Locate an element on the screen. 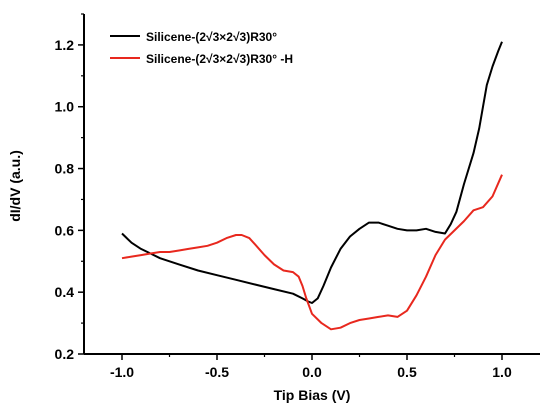  legend-label-1: Silicene-(2√3×2√3)R30° is located at coordinates (211, 37).